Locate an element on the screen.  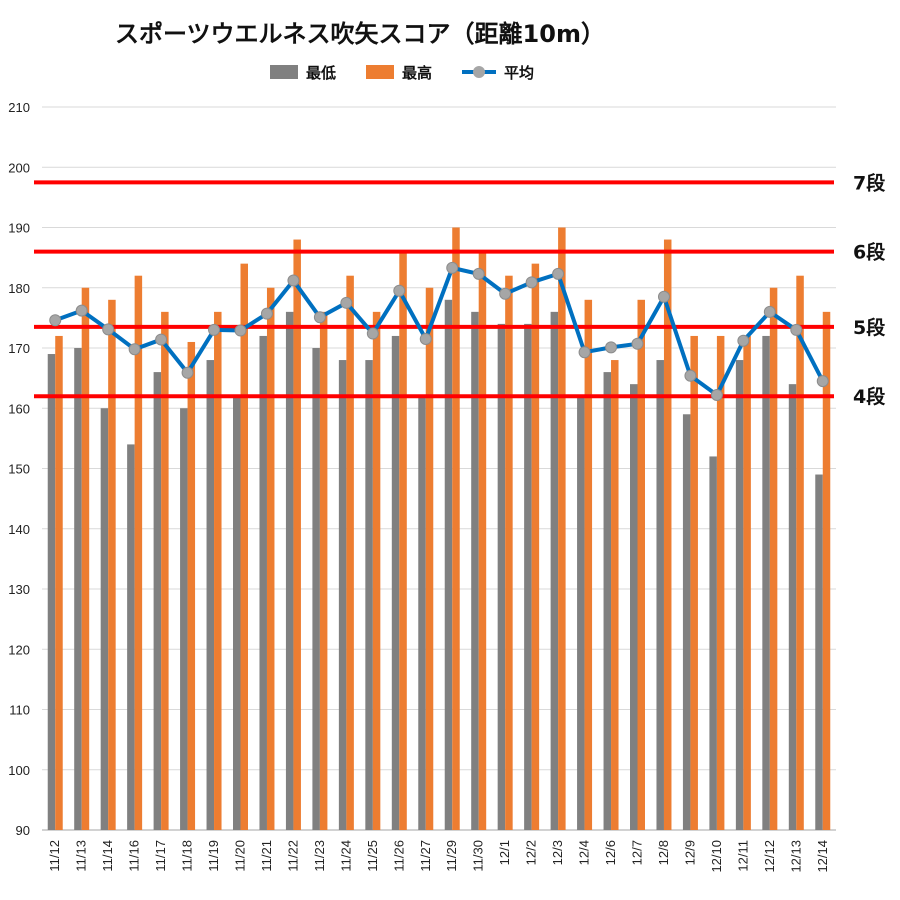
x-tick-label: 11/19 is located at coordinates (213, 856).